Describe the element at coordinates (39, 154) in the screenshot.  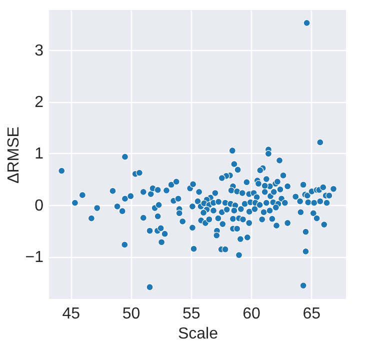
I see `y-tick-label: 1` at that location.